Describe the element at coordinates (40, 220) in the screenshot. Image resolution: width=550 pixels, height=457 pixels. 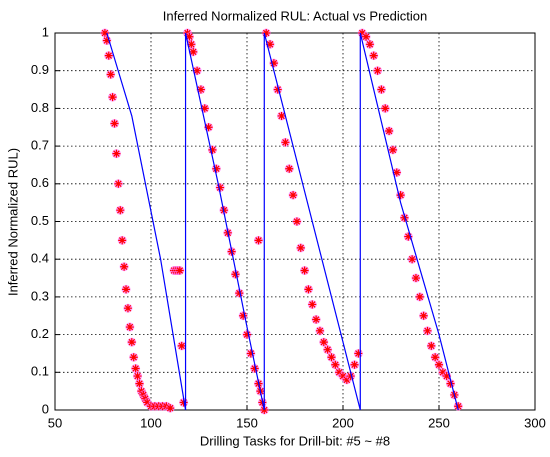
I see `y-tick-label: 0.5` at that location.